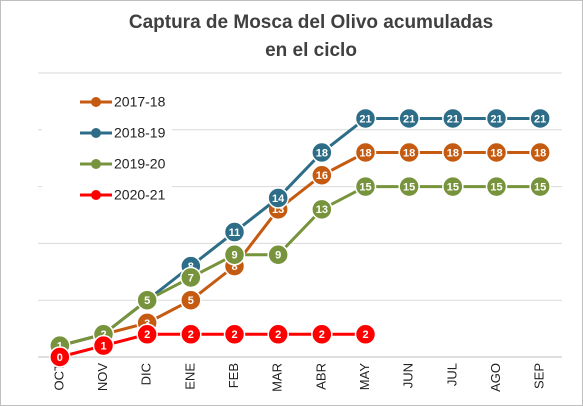  I want to click on legend-label: 2019-20, so click(140, 164).